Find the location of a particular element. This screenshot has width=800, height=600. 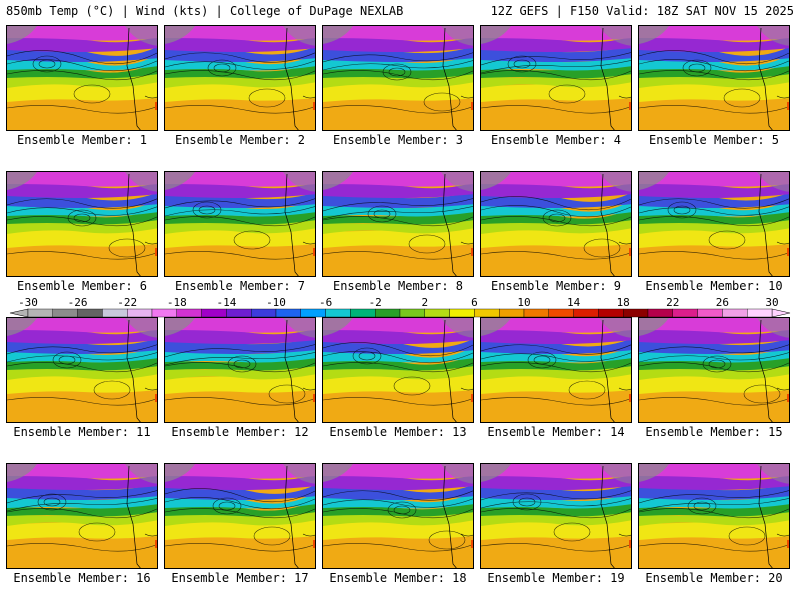

colorbar-tick-label: 2 is located at coordinates (424, 303).